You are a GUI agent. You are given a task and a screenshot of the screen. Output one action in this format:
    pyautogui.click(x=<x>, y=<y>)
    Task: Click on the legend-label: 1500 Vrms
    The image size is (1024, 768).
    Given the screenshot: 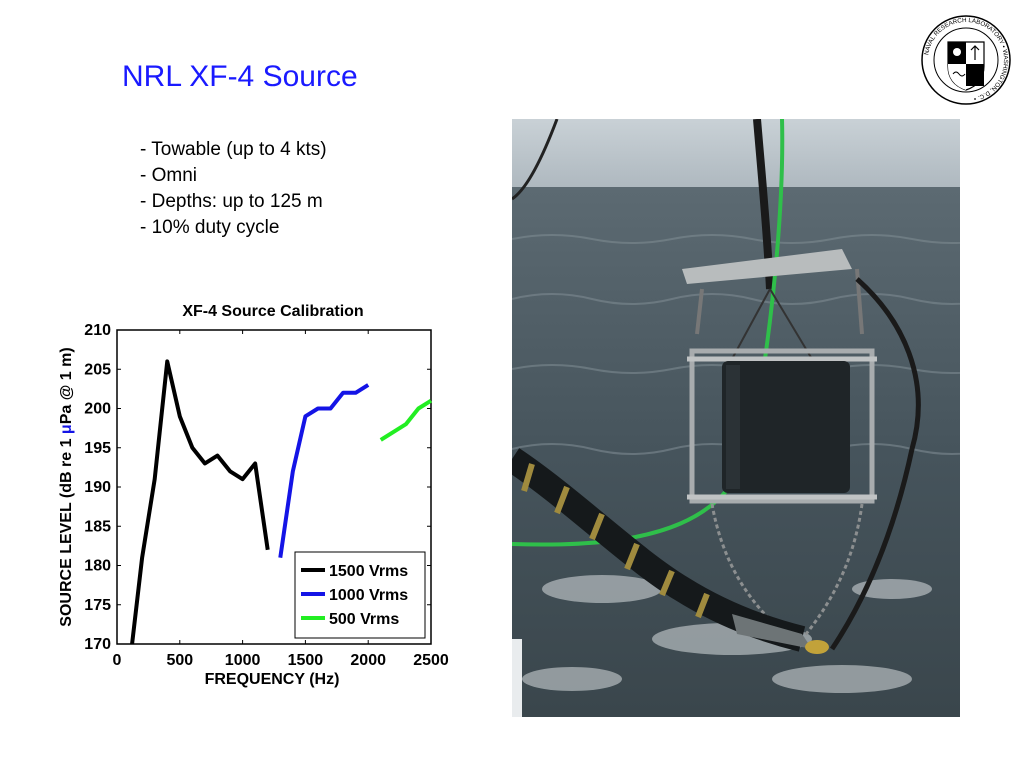 What is the action you would take?
    pyautogui.click(x=368, y=571)
    